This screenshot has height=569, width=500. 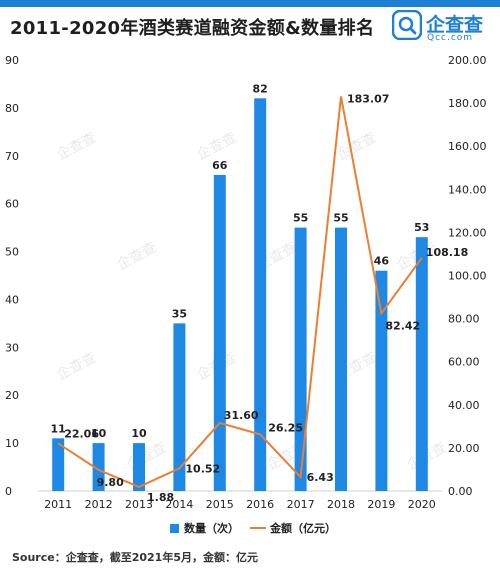 What do you see at coordinates (12, 252) in the screenshot?
I see `y-left-tick-label: 50` at bounding box center [12, 252].